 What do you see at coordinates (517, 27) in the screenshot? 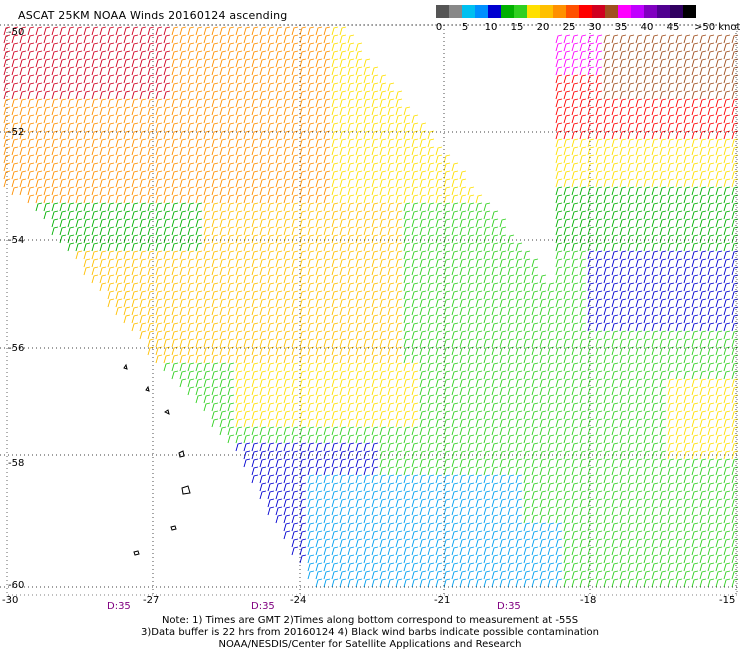
I see `legend-tick-label: 15` at bounding box center [517, 27].